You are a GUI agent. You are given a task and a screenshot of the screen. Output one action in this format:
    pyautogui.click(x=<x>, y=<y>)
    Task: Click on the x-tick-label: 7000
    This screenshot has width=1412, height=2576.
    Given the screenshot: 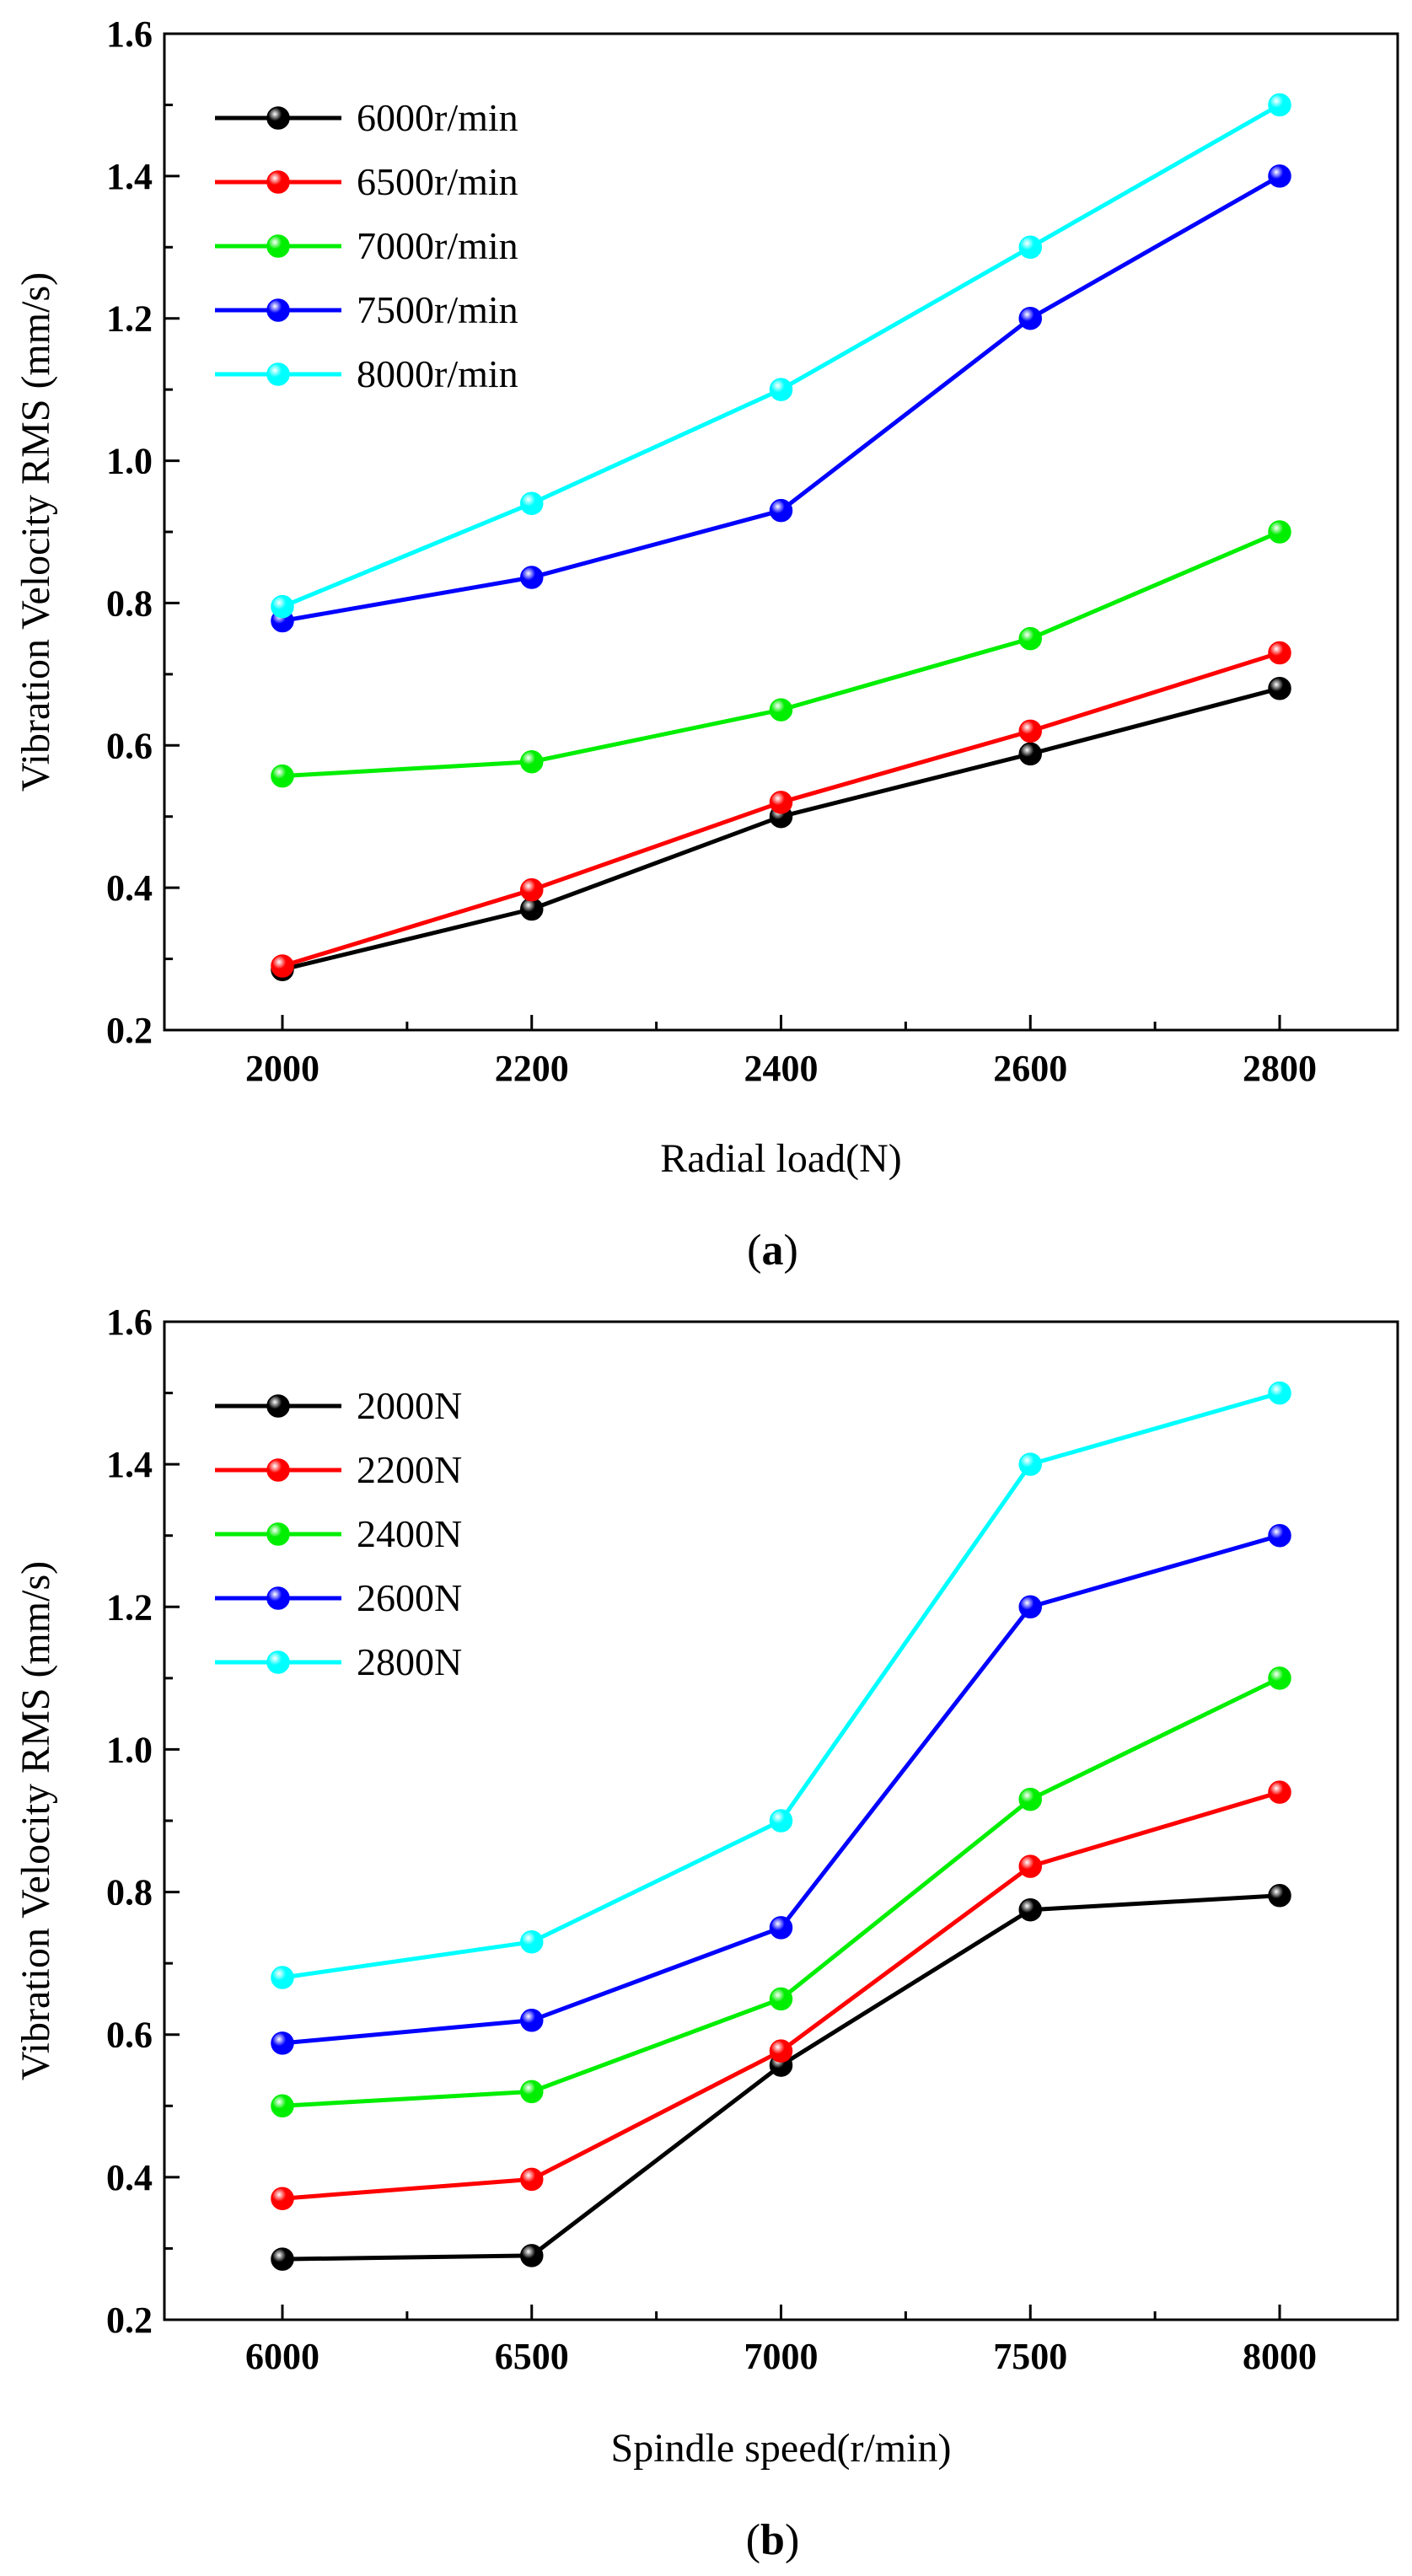 What is the action you would take?
    pyautogui.click(x=781, y=2356)
    